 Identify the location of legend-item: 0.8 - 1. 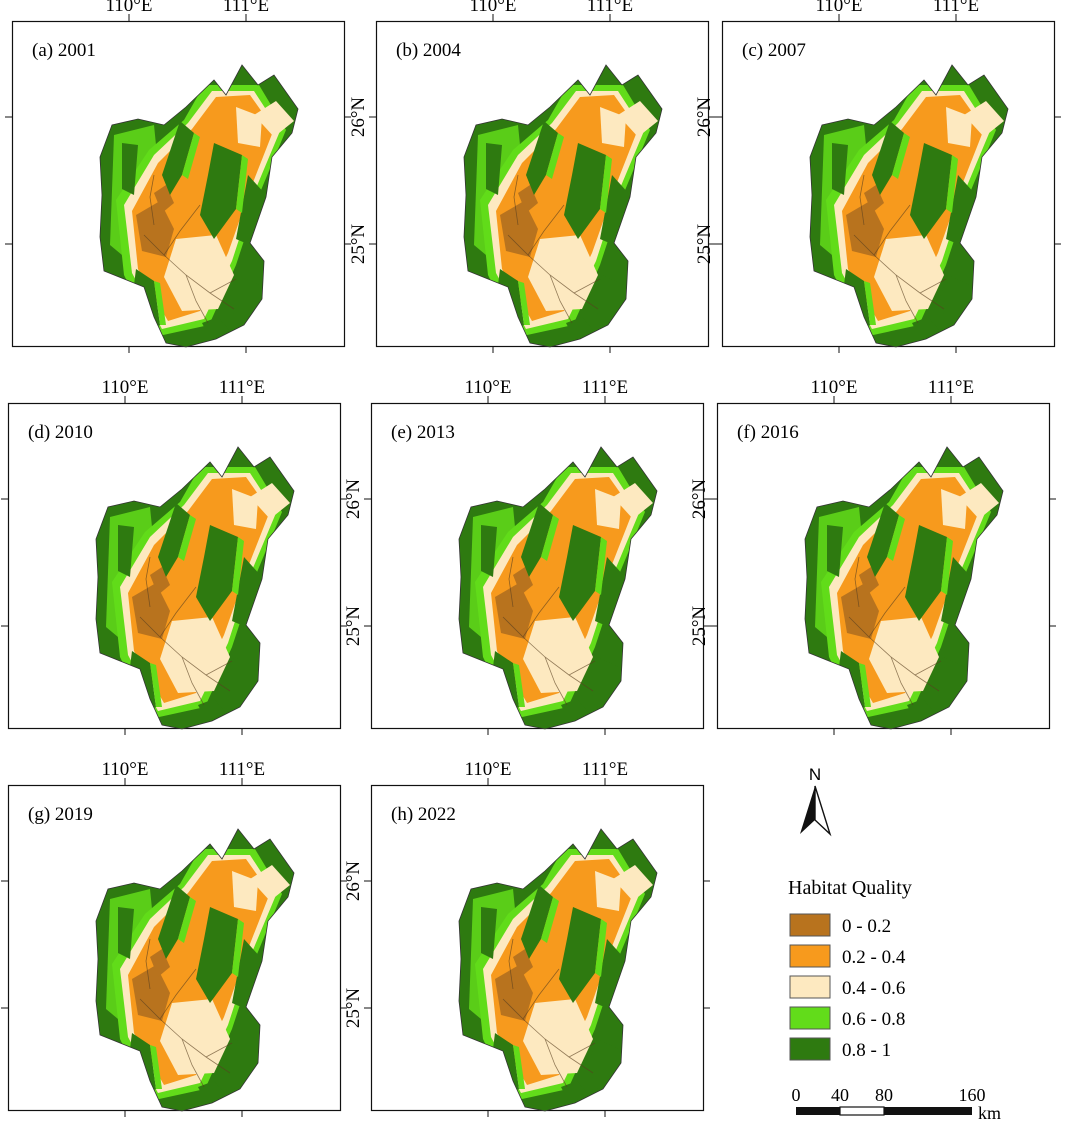
(840, 1049).